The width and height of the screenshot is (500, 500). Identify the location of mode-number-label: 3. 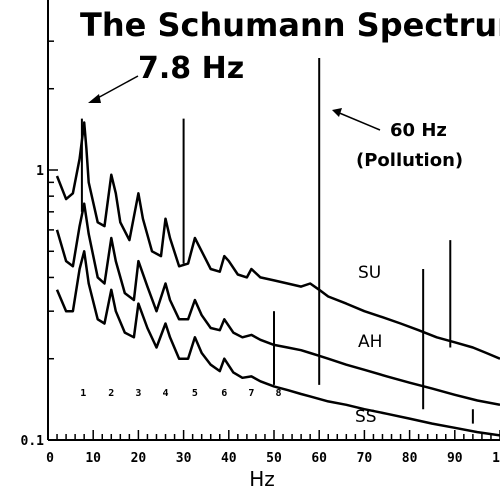
(138, 393).